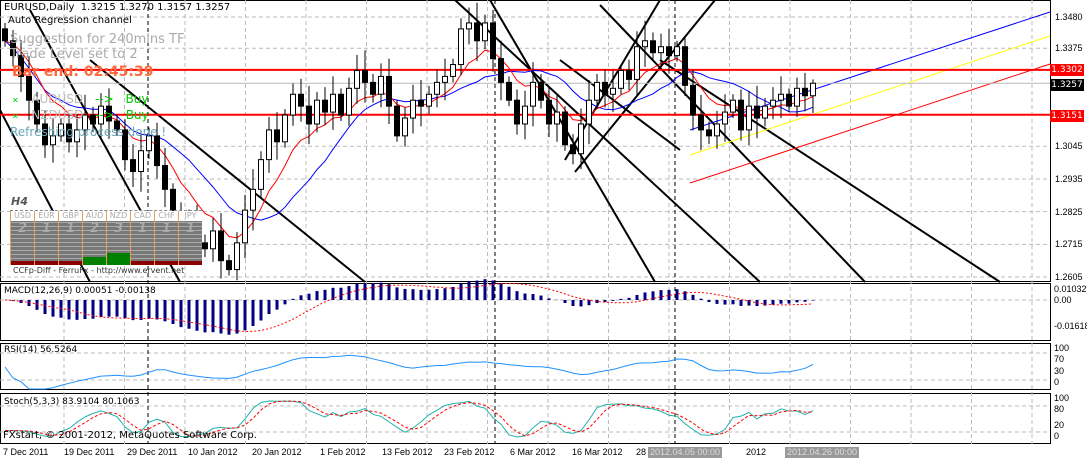 The width and height of the screenshot is (1087, 460). What do you see at coordinates (118, 216) in the screenshot?
I see `ccfp-currency: NZD` at bounding box center [118, 216].